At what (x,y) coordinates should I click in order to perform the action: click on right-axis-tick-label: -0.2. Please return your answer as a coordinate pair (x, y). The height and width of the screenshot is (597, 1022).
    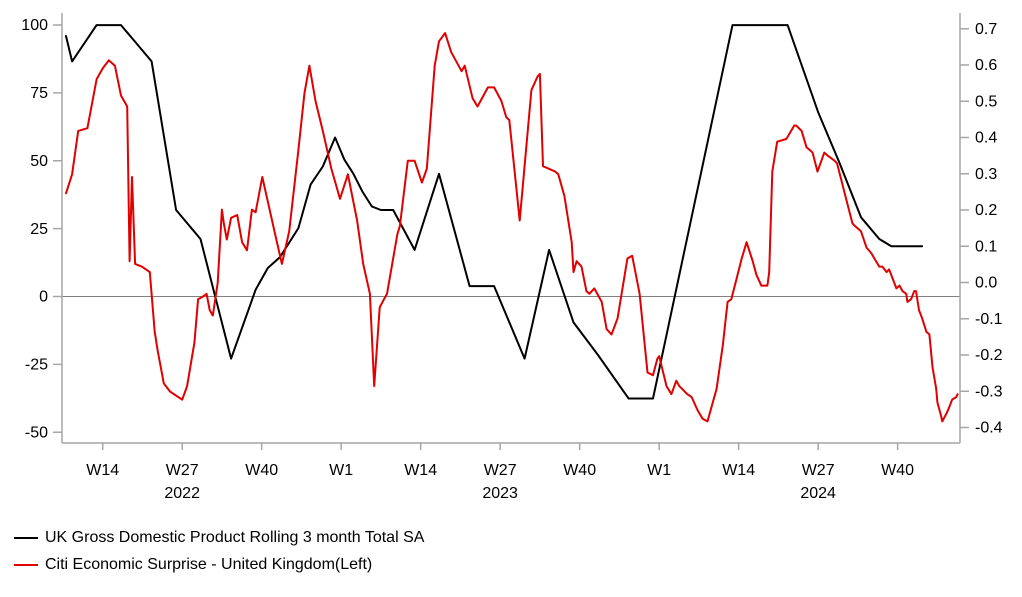
    Looking at the image, I should click on (989, 355).